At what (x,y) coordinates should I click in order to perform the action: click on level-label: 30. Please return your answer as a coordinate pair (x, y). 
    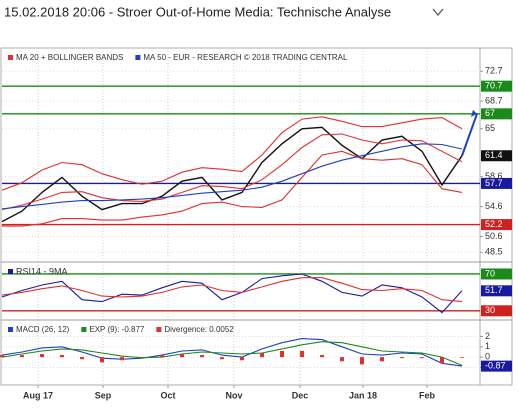
    Looking at the image, I should click on (490, 310).